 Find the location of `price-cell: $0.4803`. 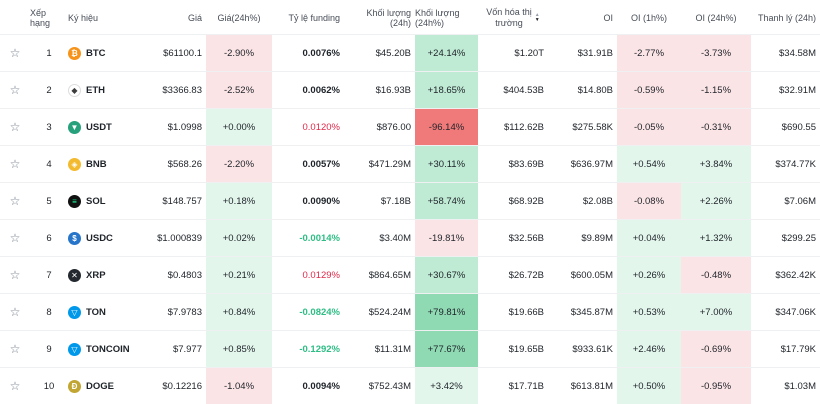

price-cell: $0.4803 is located at coordinates (184, 275).